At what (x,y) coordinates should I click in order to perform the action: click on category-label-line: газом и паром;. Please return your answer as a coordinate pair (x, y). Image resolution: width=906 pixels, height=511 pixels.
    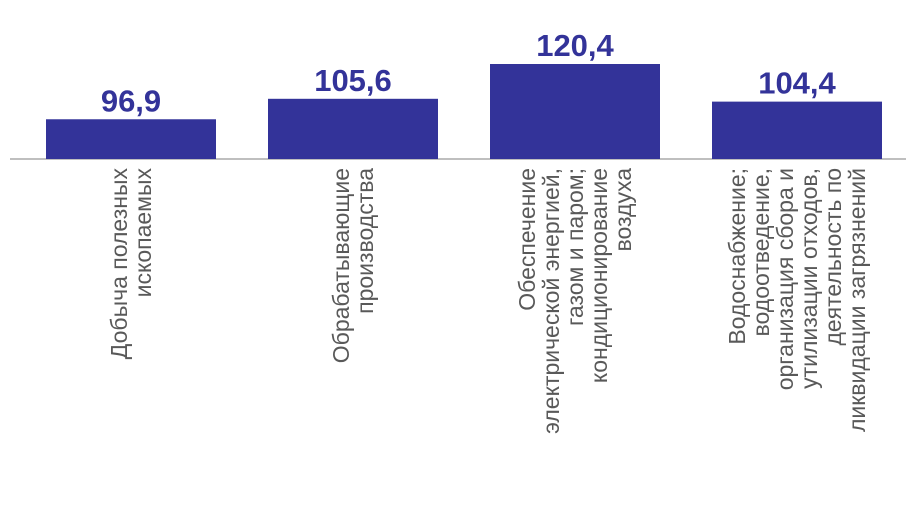
    Looking at the image, I should click on (575, 247).